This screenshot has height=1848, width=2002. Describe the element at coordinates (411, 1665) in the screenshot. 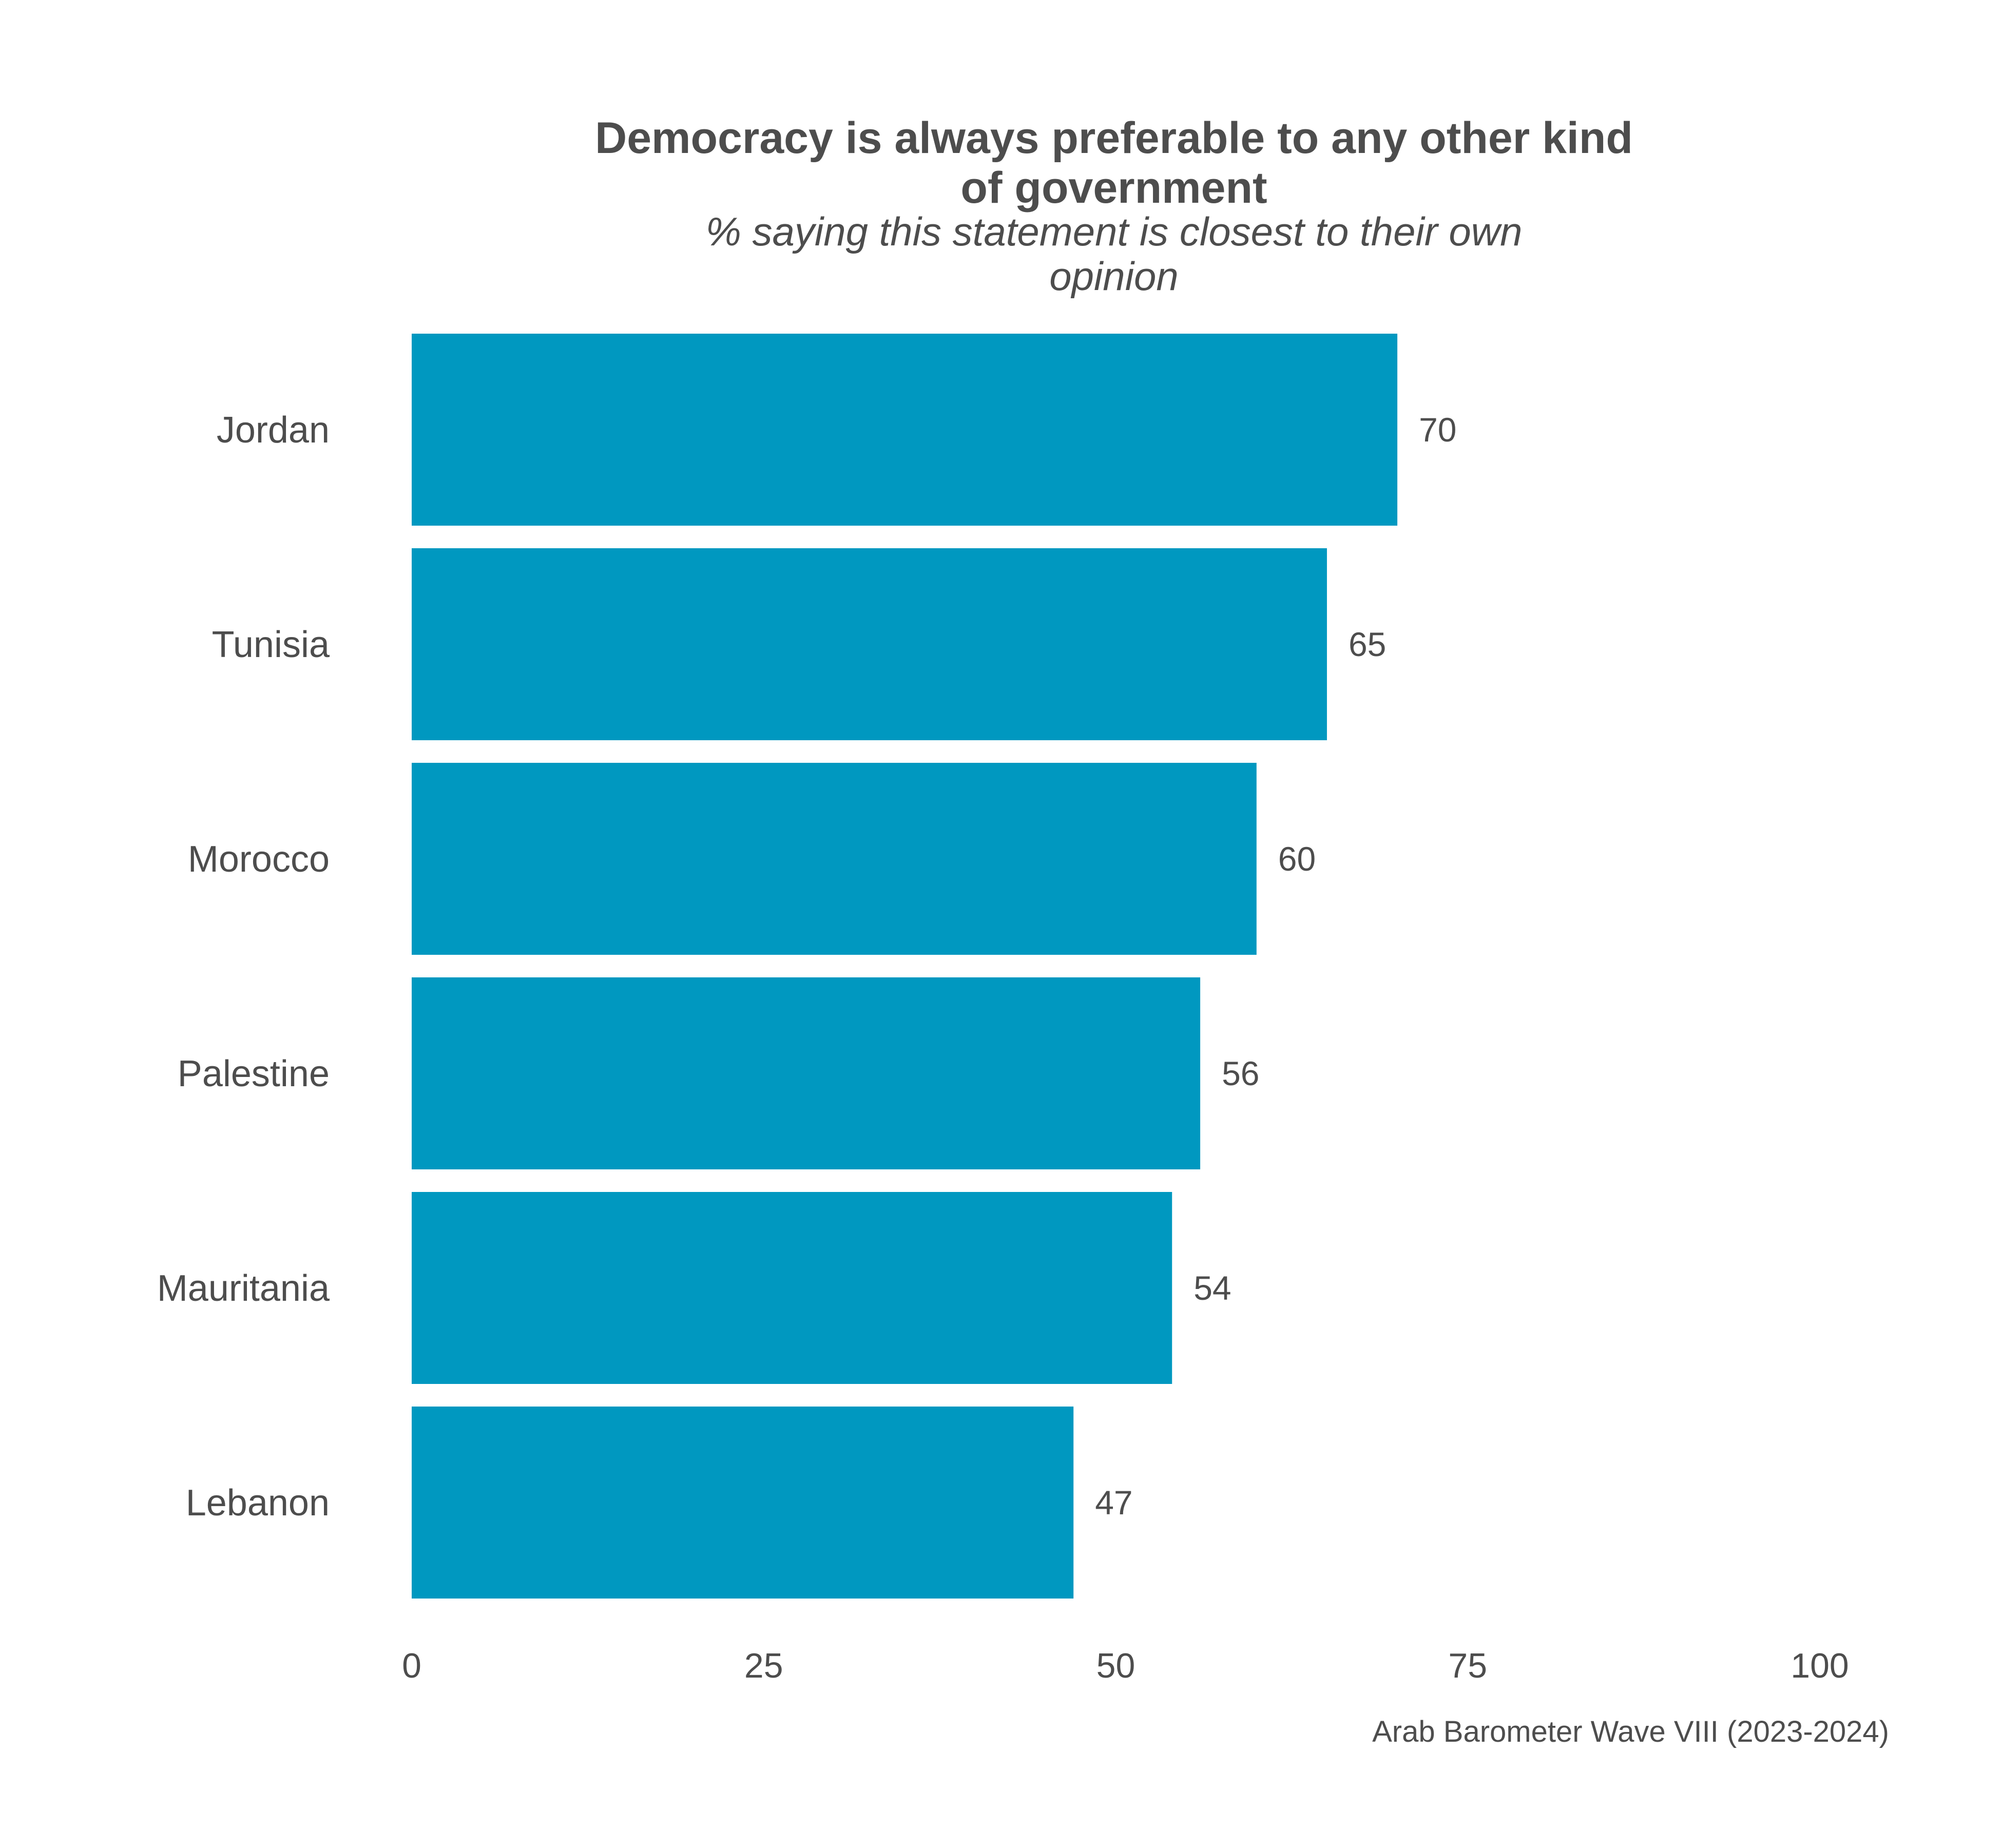

I see `x-tick-label-0: 0` at that location.